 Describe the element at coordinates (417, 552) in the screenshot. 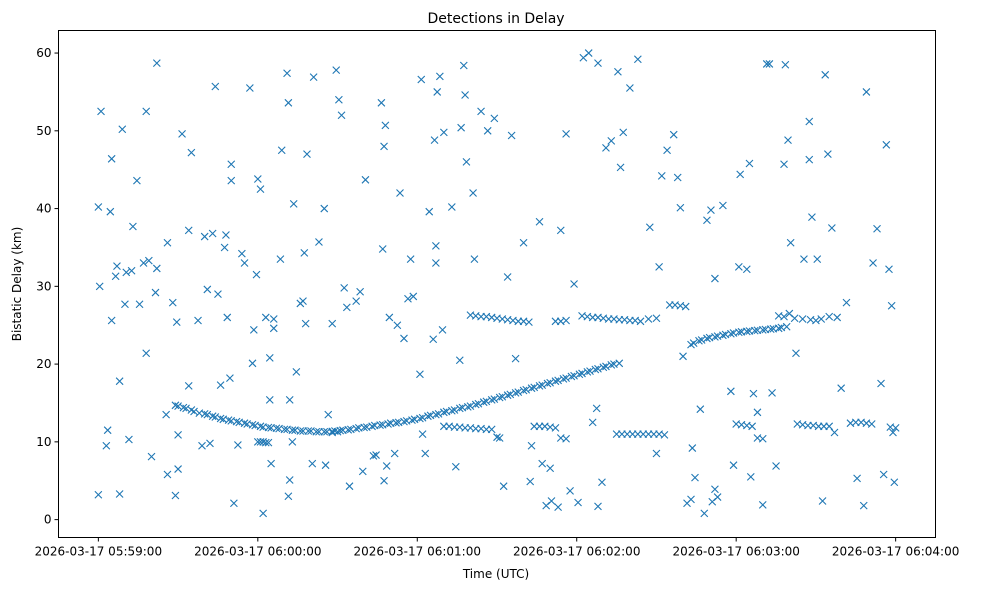

I see `x-tick-label: 2026-03-17 06:01:00` at that location.